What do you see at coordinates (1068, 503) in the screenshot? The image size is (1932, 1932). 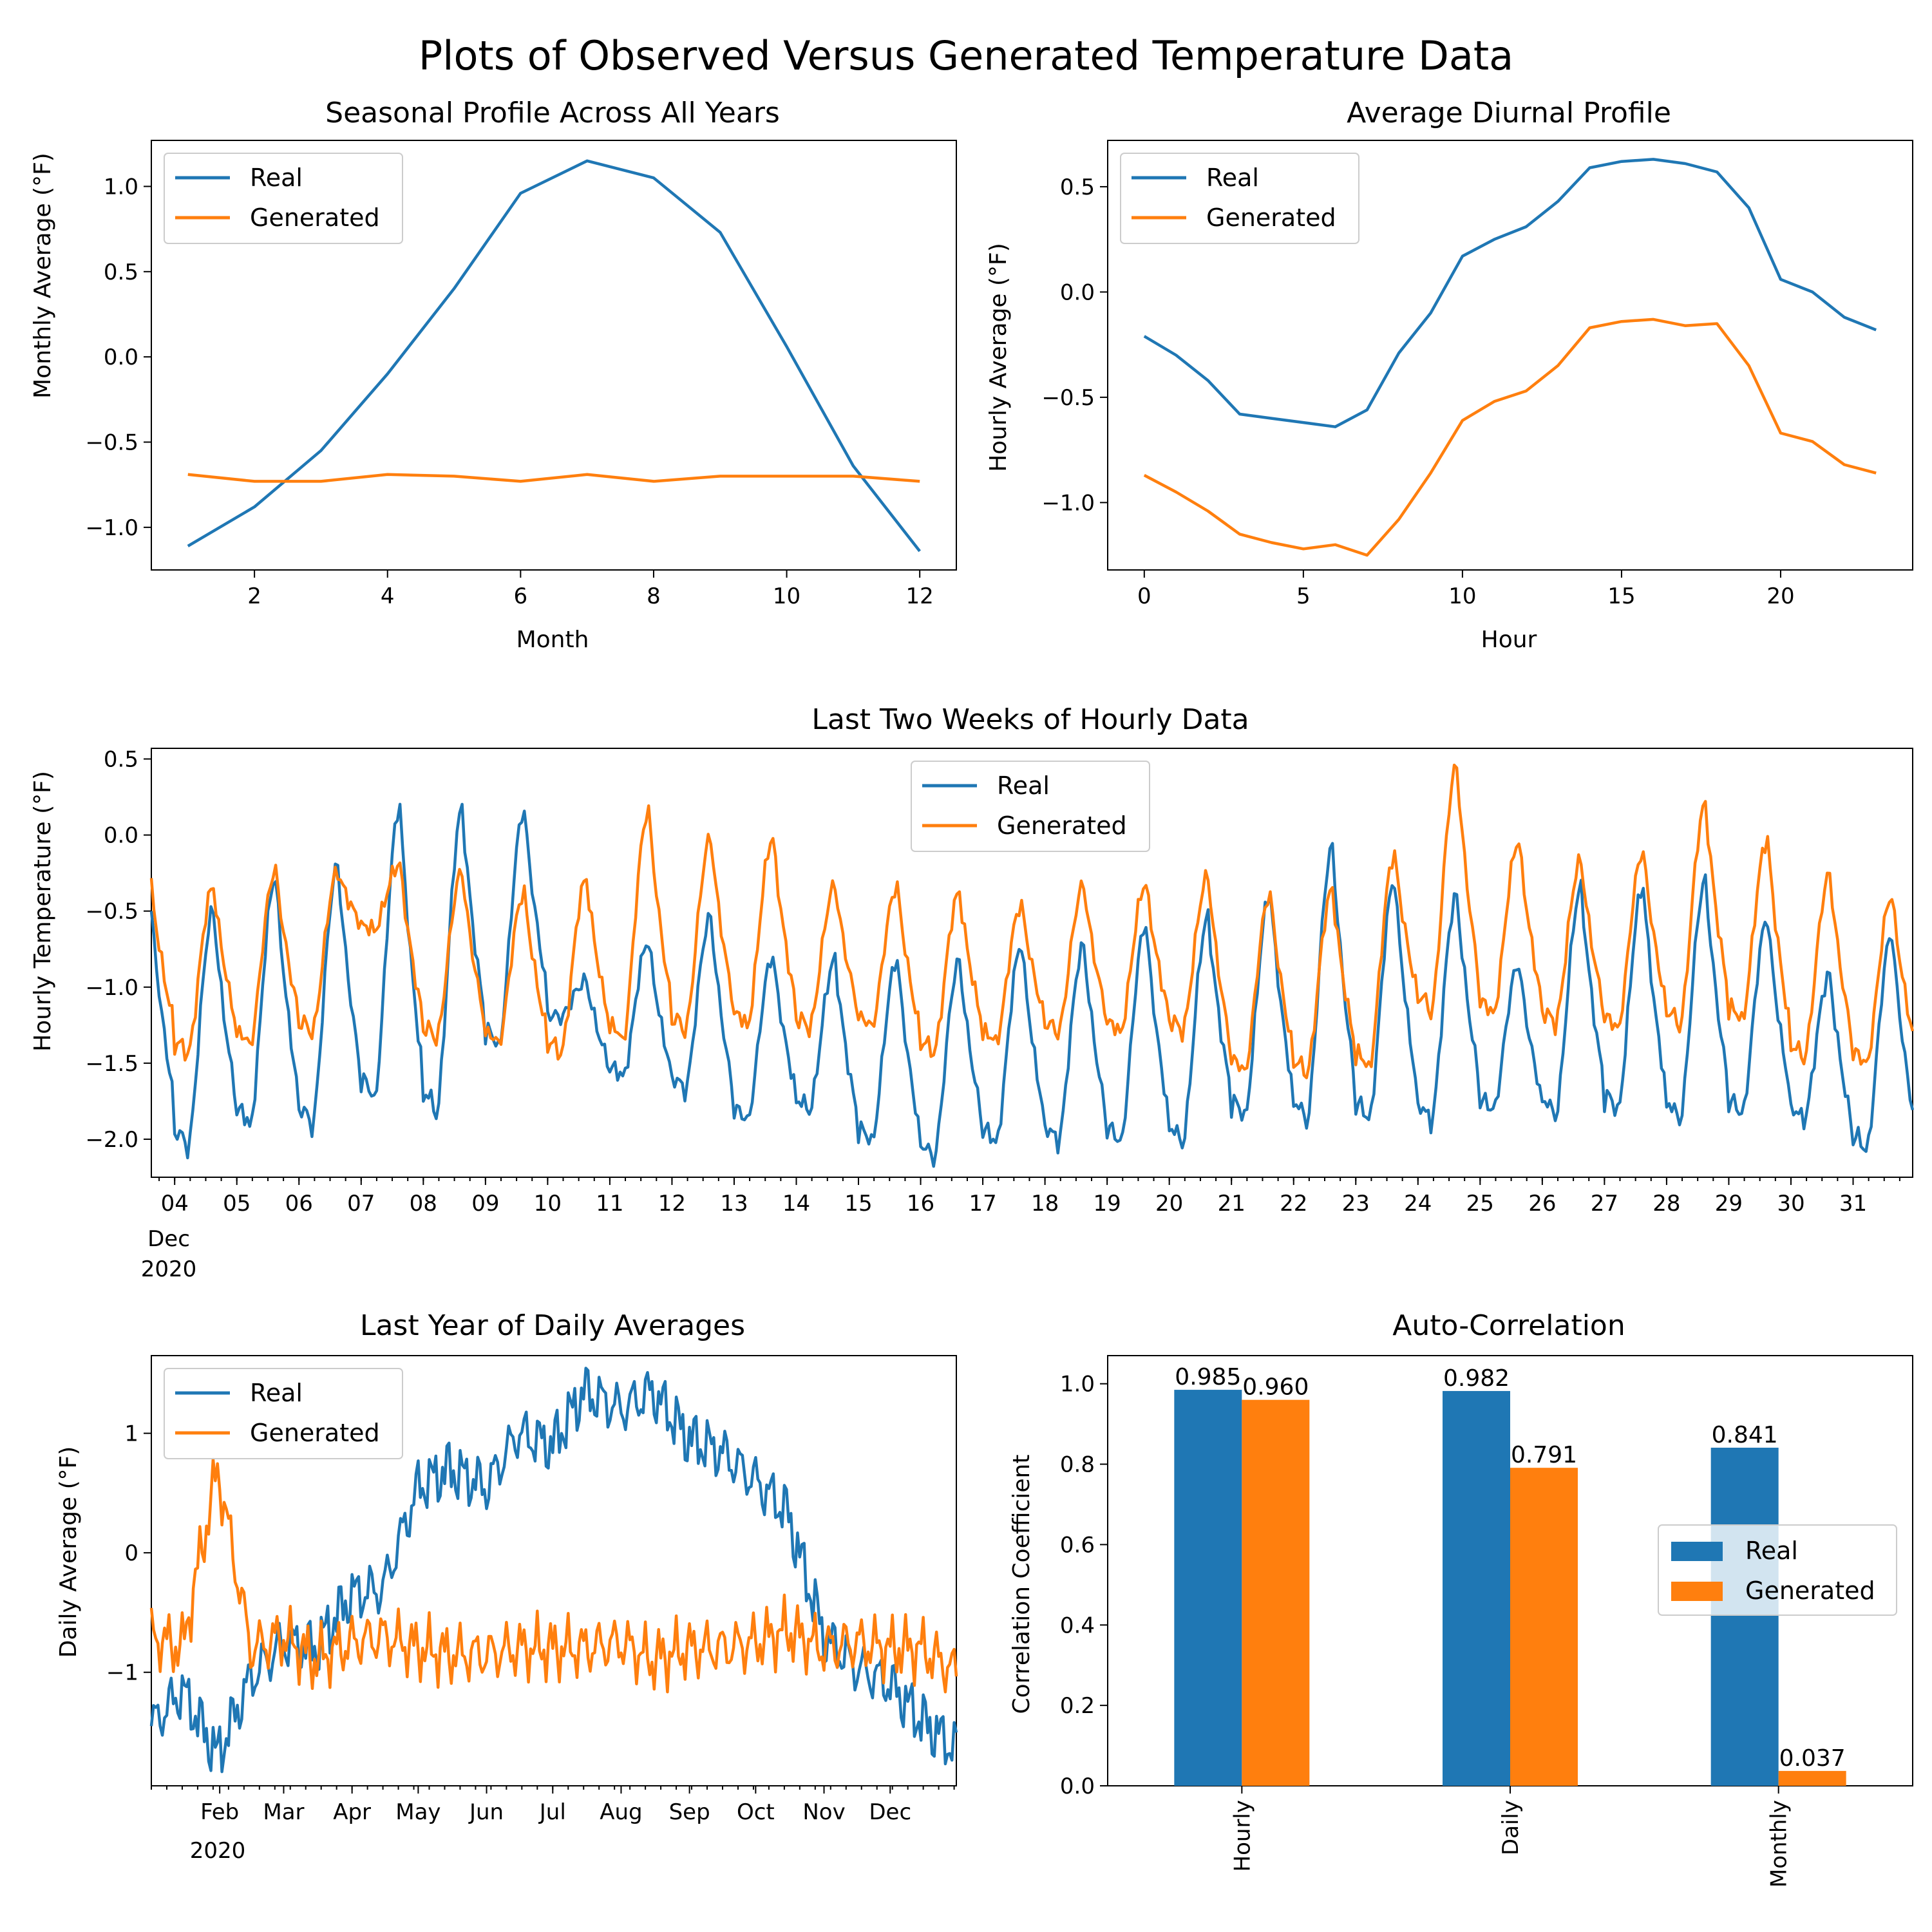 I see `diurnal-ytick-label: −1.0` at bounding box center [1068, 503].